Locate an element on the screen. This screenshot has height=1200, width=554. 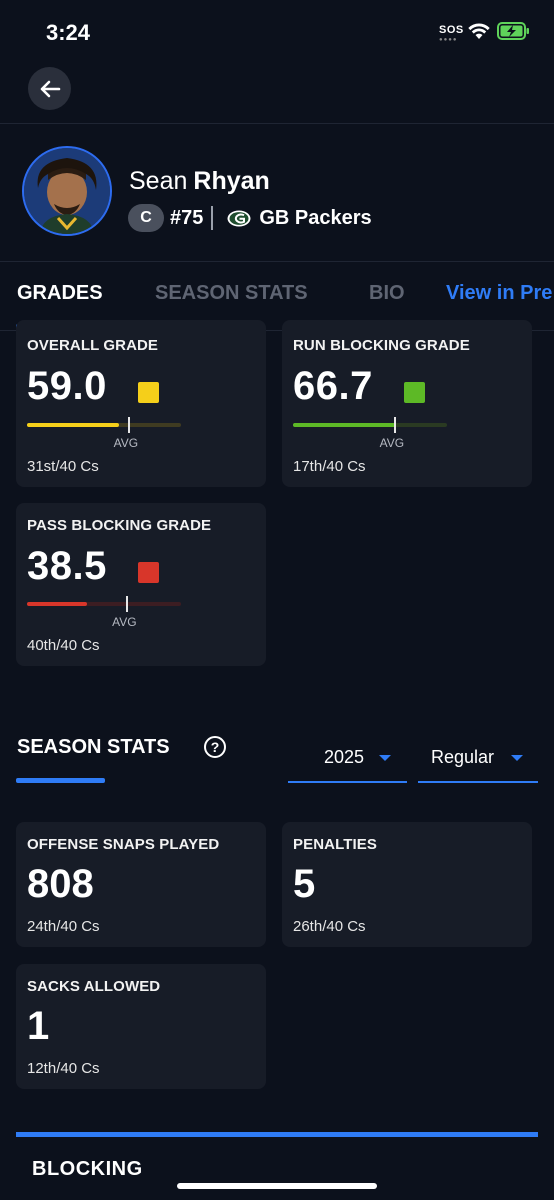
card-title: PASS BLOCKING GRADE is located at coordinates (119, 525).